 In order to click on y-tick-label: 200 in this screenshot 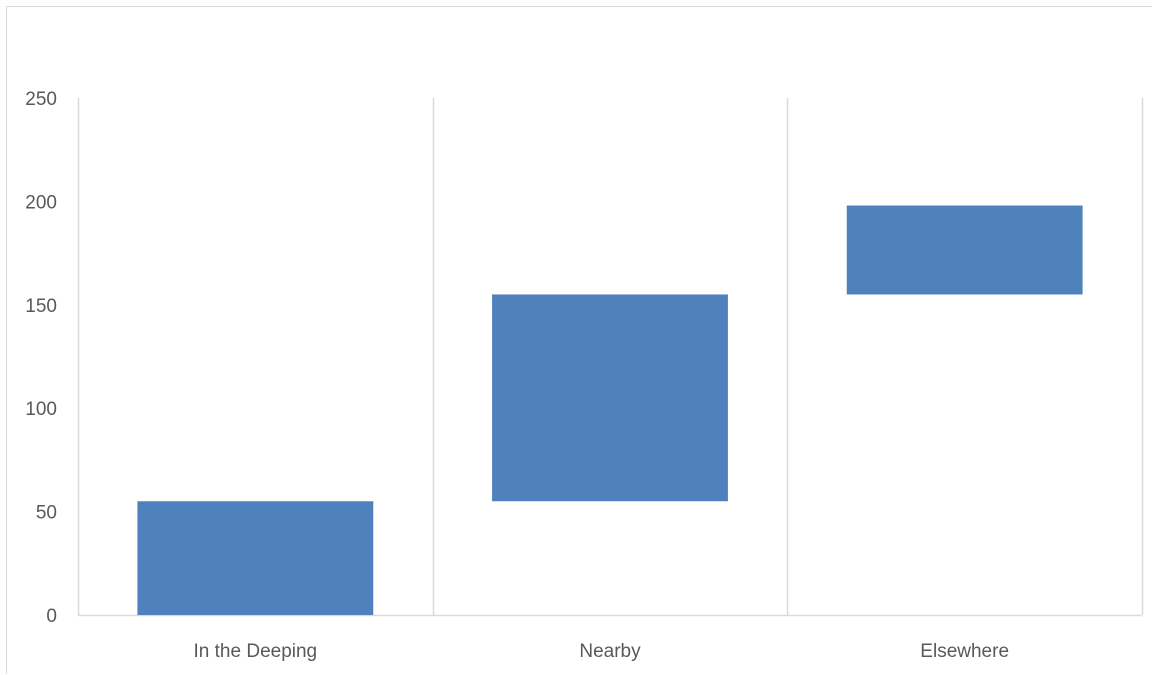, I will do `click(41, 202)`.